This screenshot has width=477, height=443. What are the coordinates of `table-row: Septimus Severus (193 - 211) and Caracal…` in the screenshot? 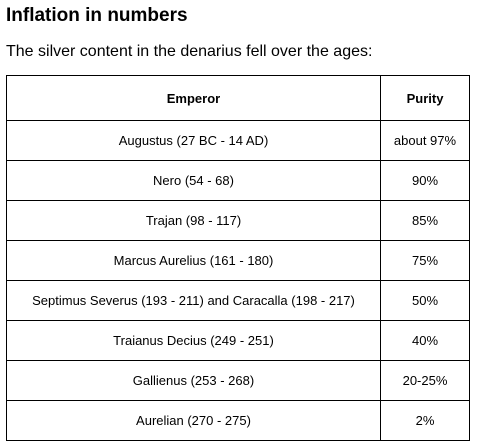 It's located at (238, 300).